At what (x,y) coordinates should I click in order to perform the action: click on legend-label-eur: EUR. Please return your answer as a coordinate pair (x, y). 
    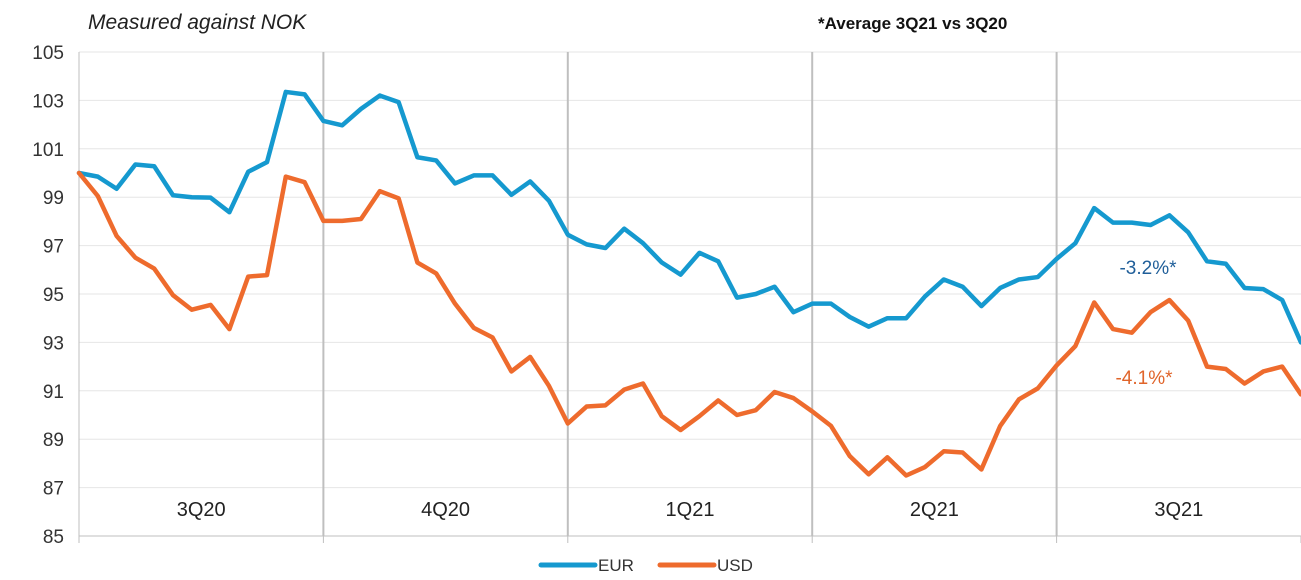
    Looking at the image, I should click on (616, 565).